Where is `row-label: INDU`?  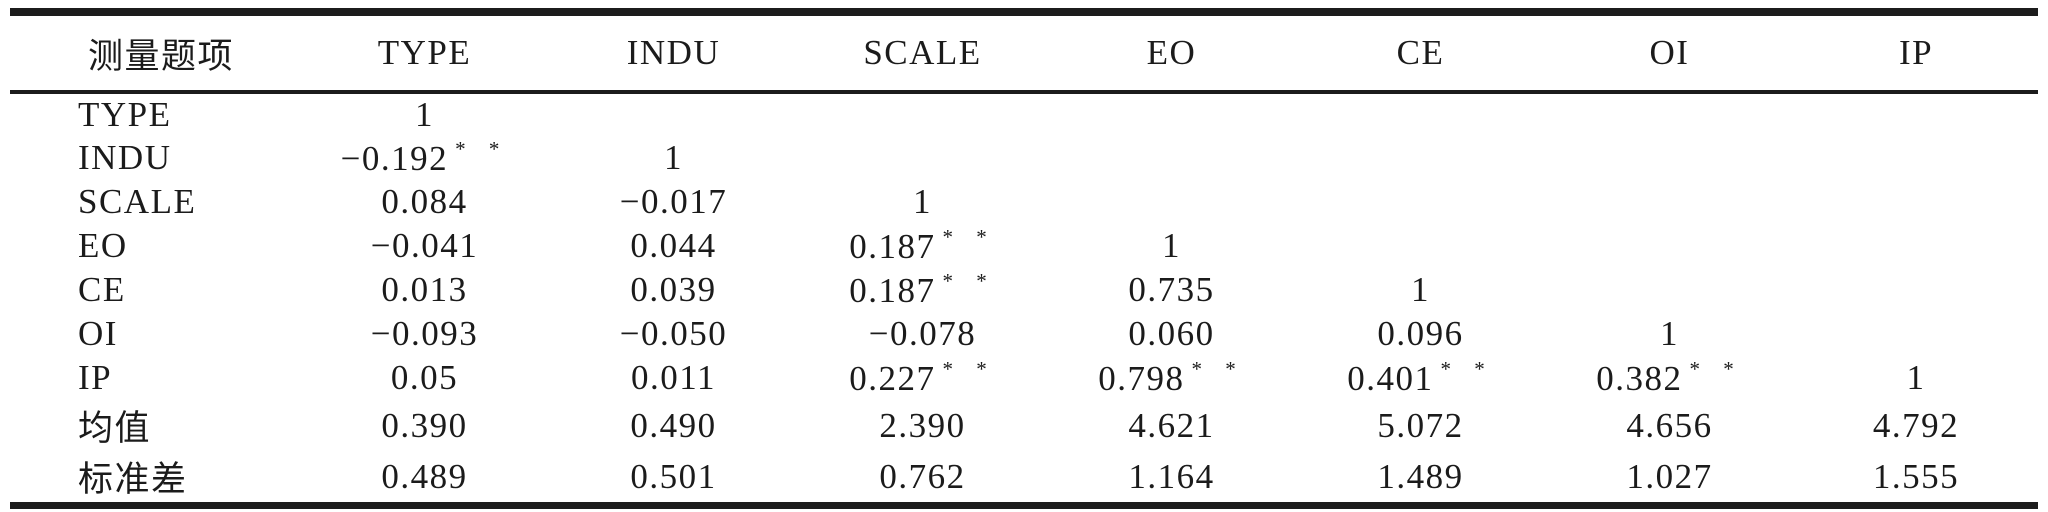
row-label: INDU is located at coordinates (125, 157).